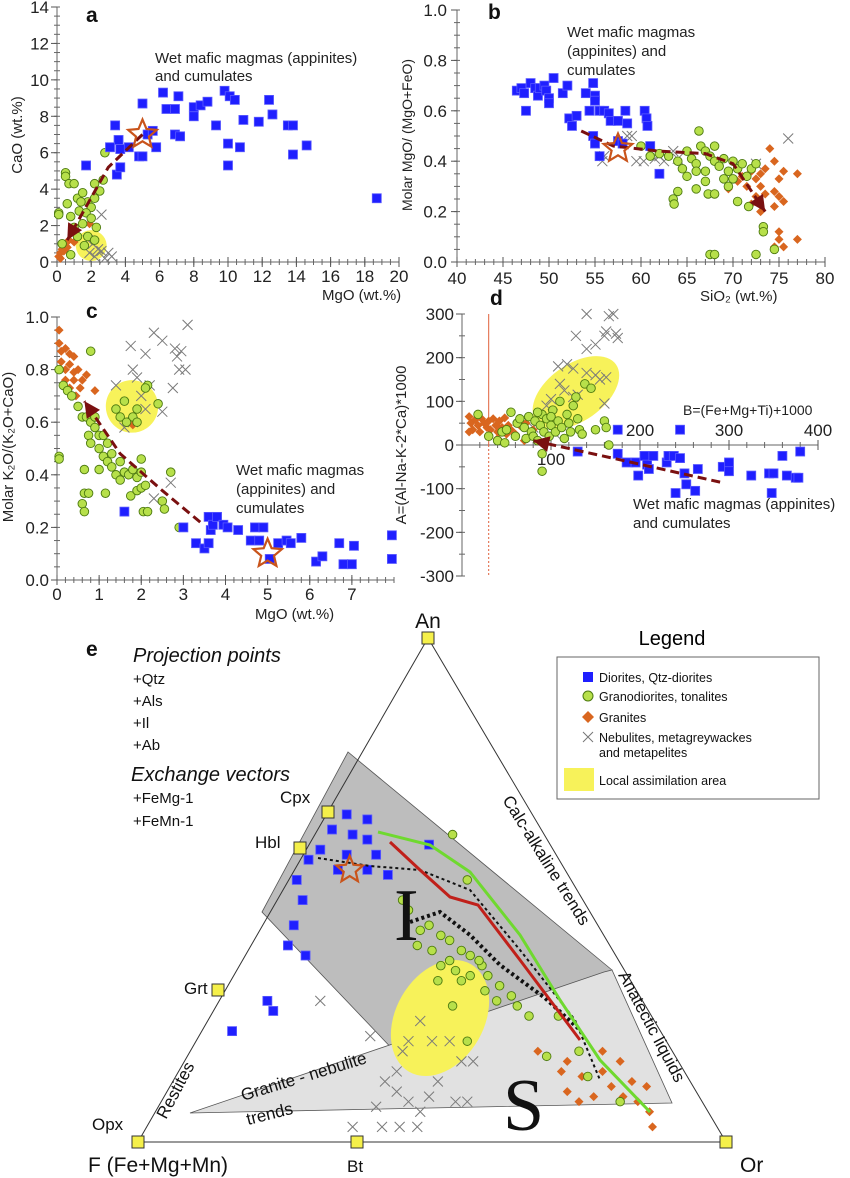 This screenshot has height=1178, width=850. What do you see at coordinates (300, 470) in the screenshot?
I see `c-annotation-line1: Wet mafic magmas` at bounding box center [300, 470].